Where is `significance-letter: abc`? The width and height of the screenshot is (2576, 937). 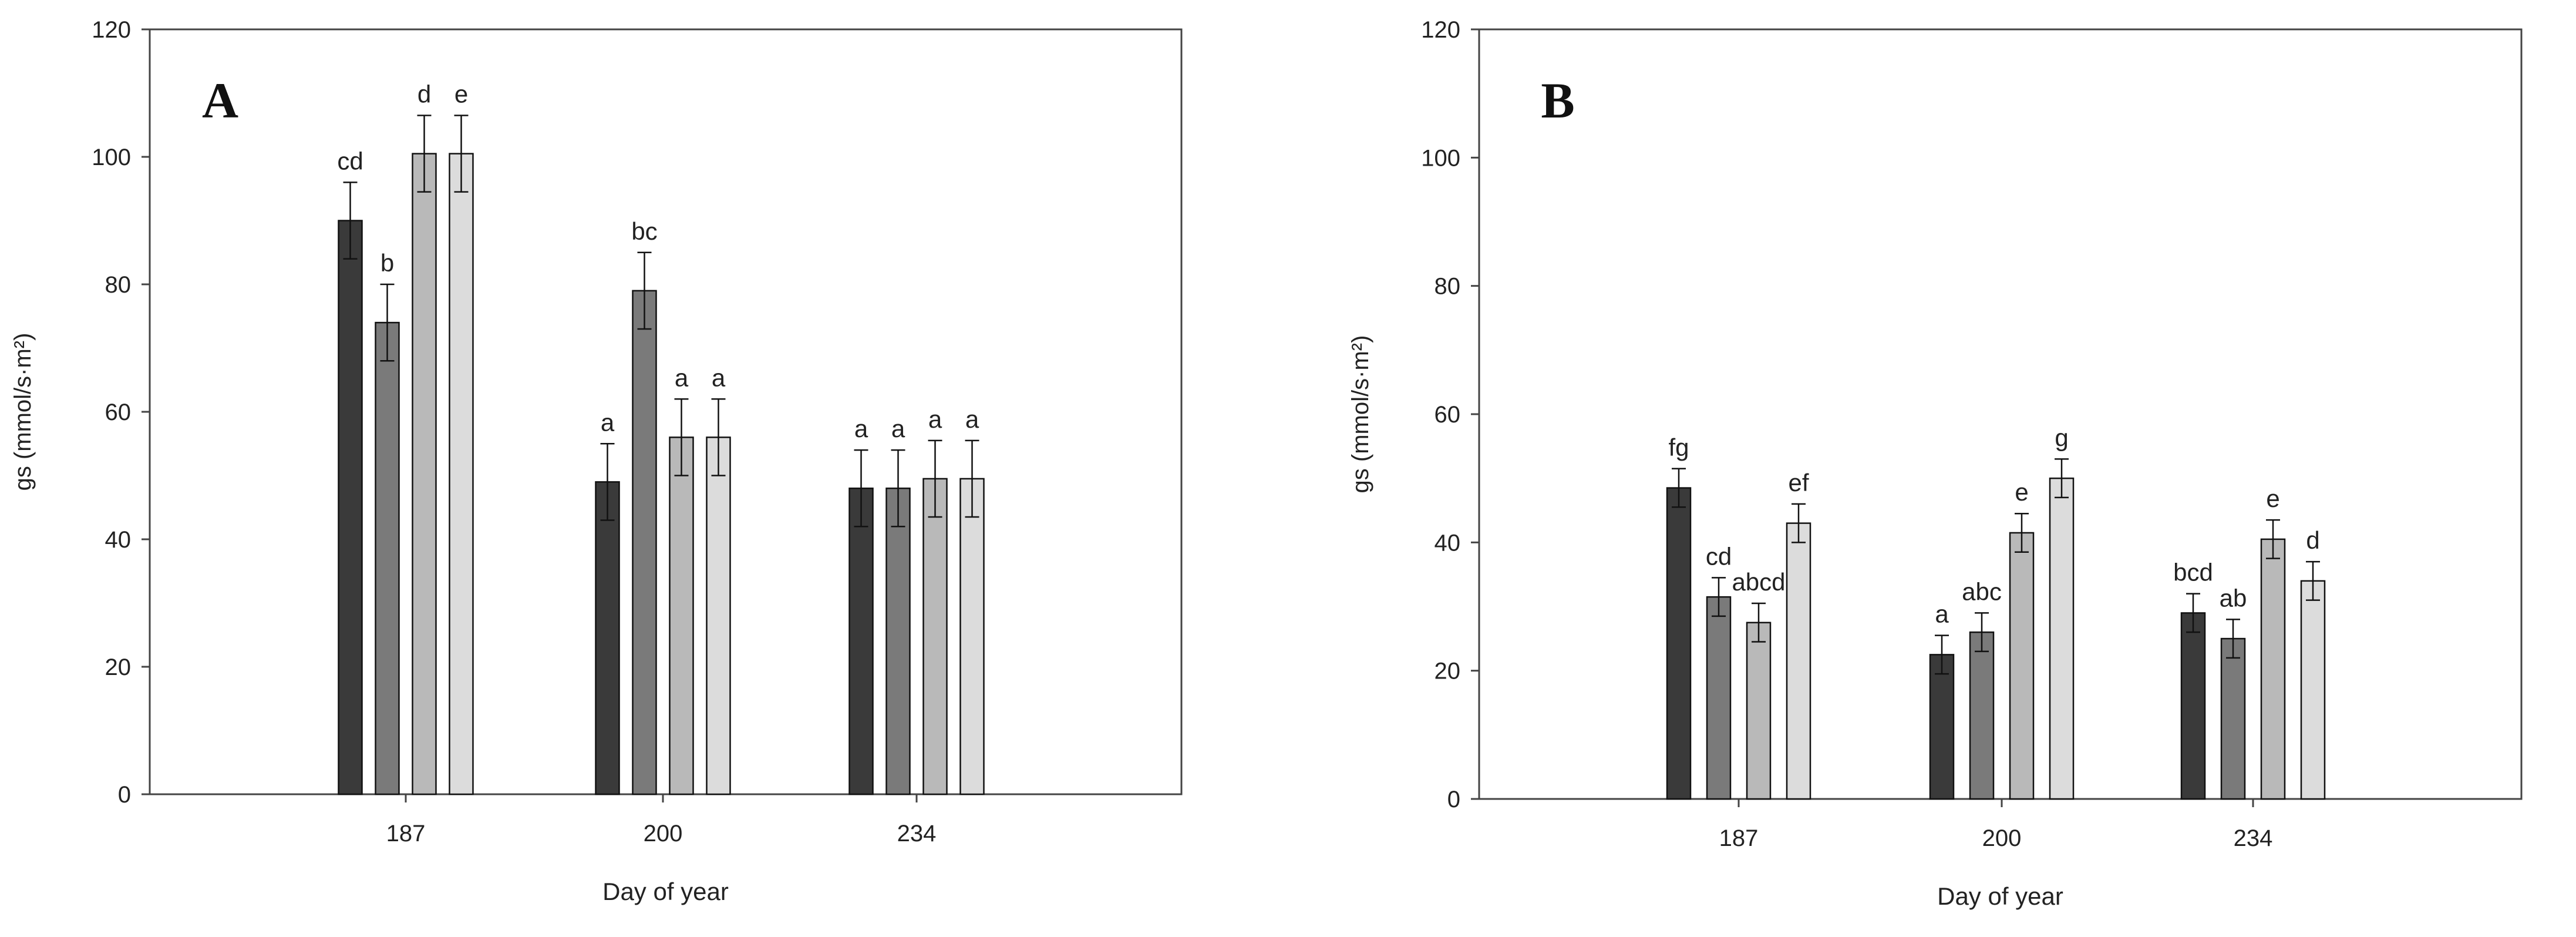 significance-letter: abc is located at coordinates (1982, 591).